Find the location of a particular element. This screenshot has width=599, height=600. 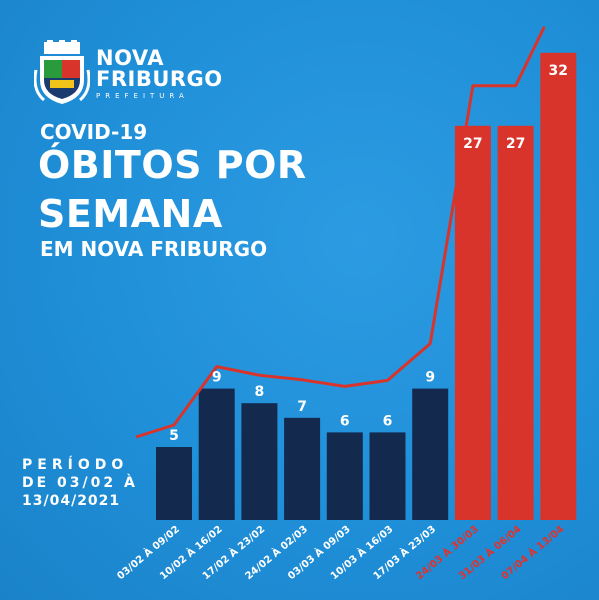

period-end-date: 13/04/2021 is located at coordinates (71, 501).